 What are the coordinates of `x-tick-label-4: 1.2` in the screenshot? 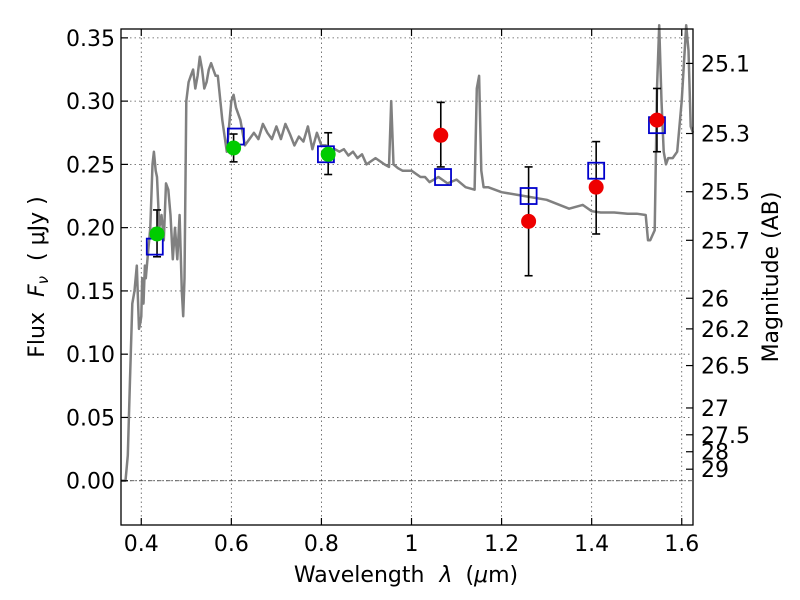 It's located at (501, 544).